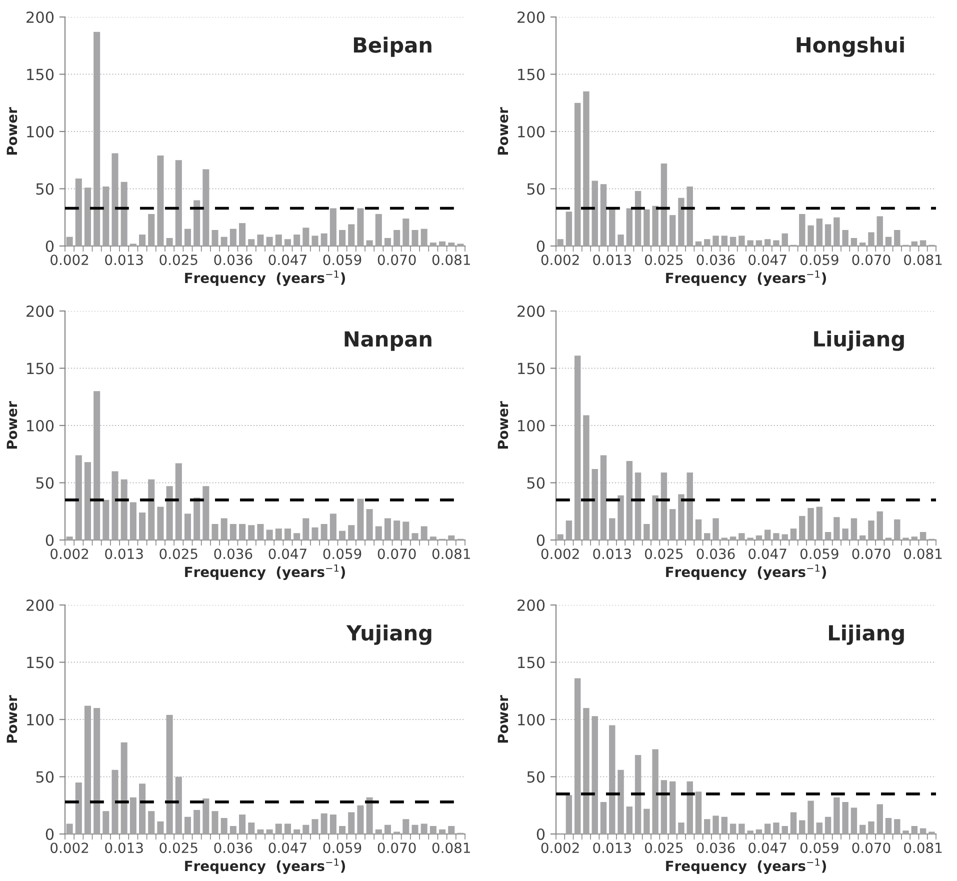 The image size is (957, 881). I want to click on y-tick-label: 100, so click(531, 132).